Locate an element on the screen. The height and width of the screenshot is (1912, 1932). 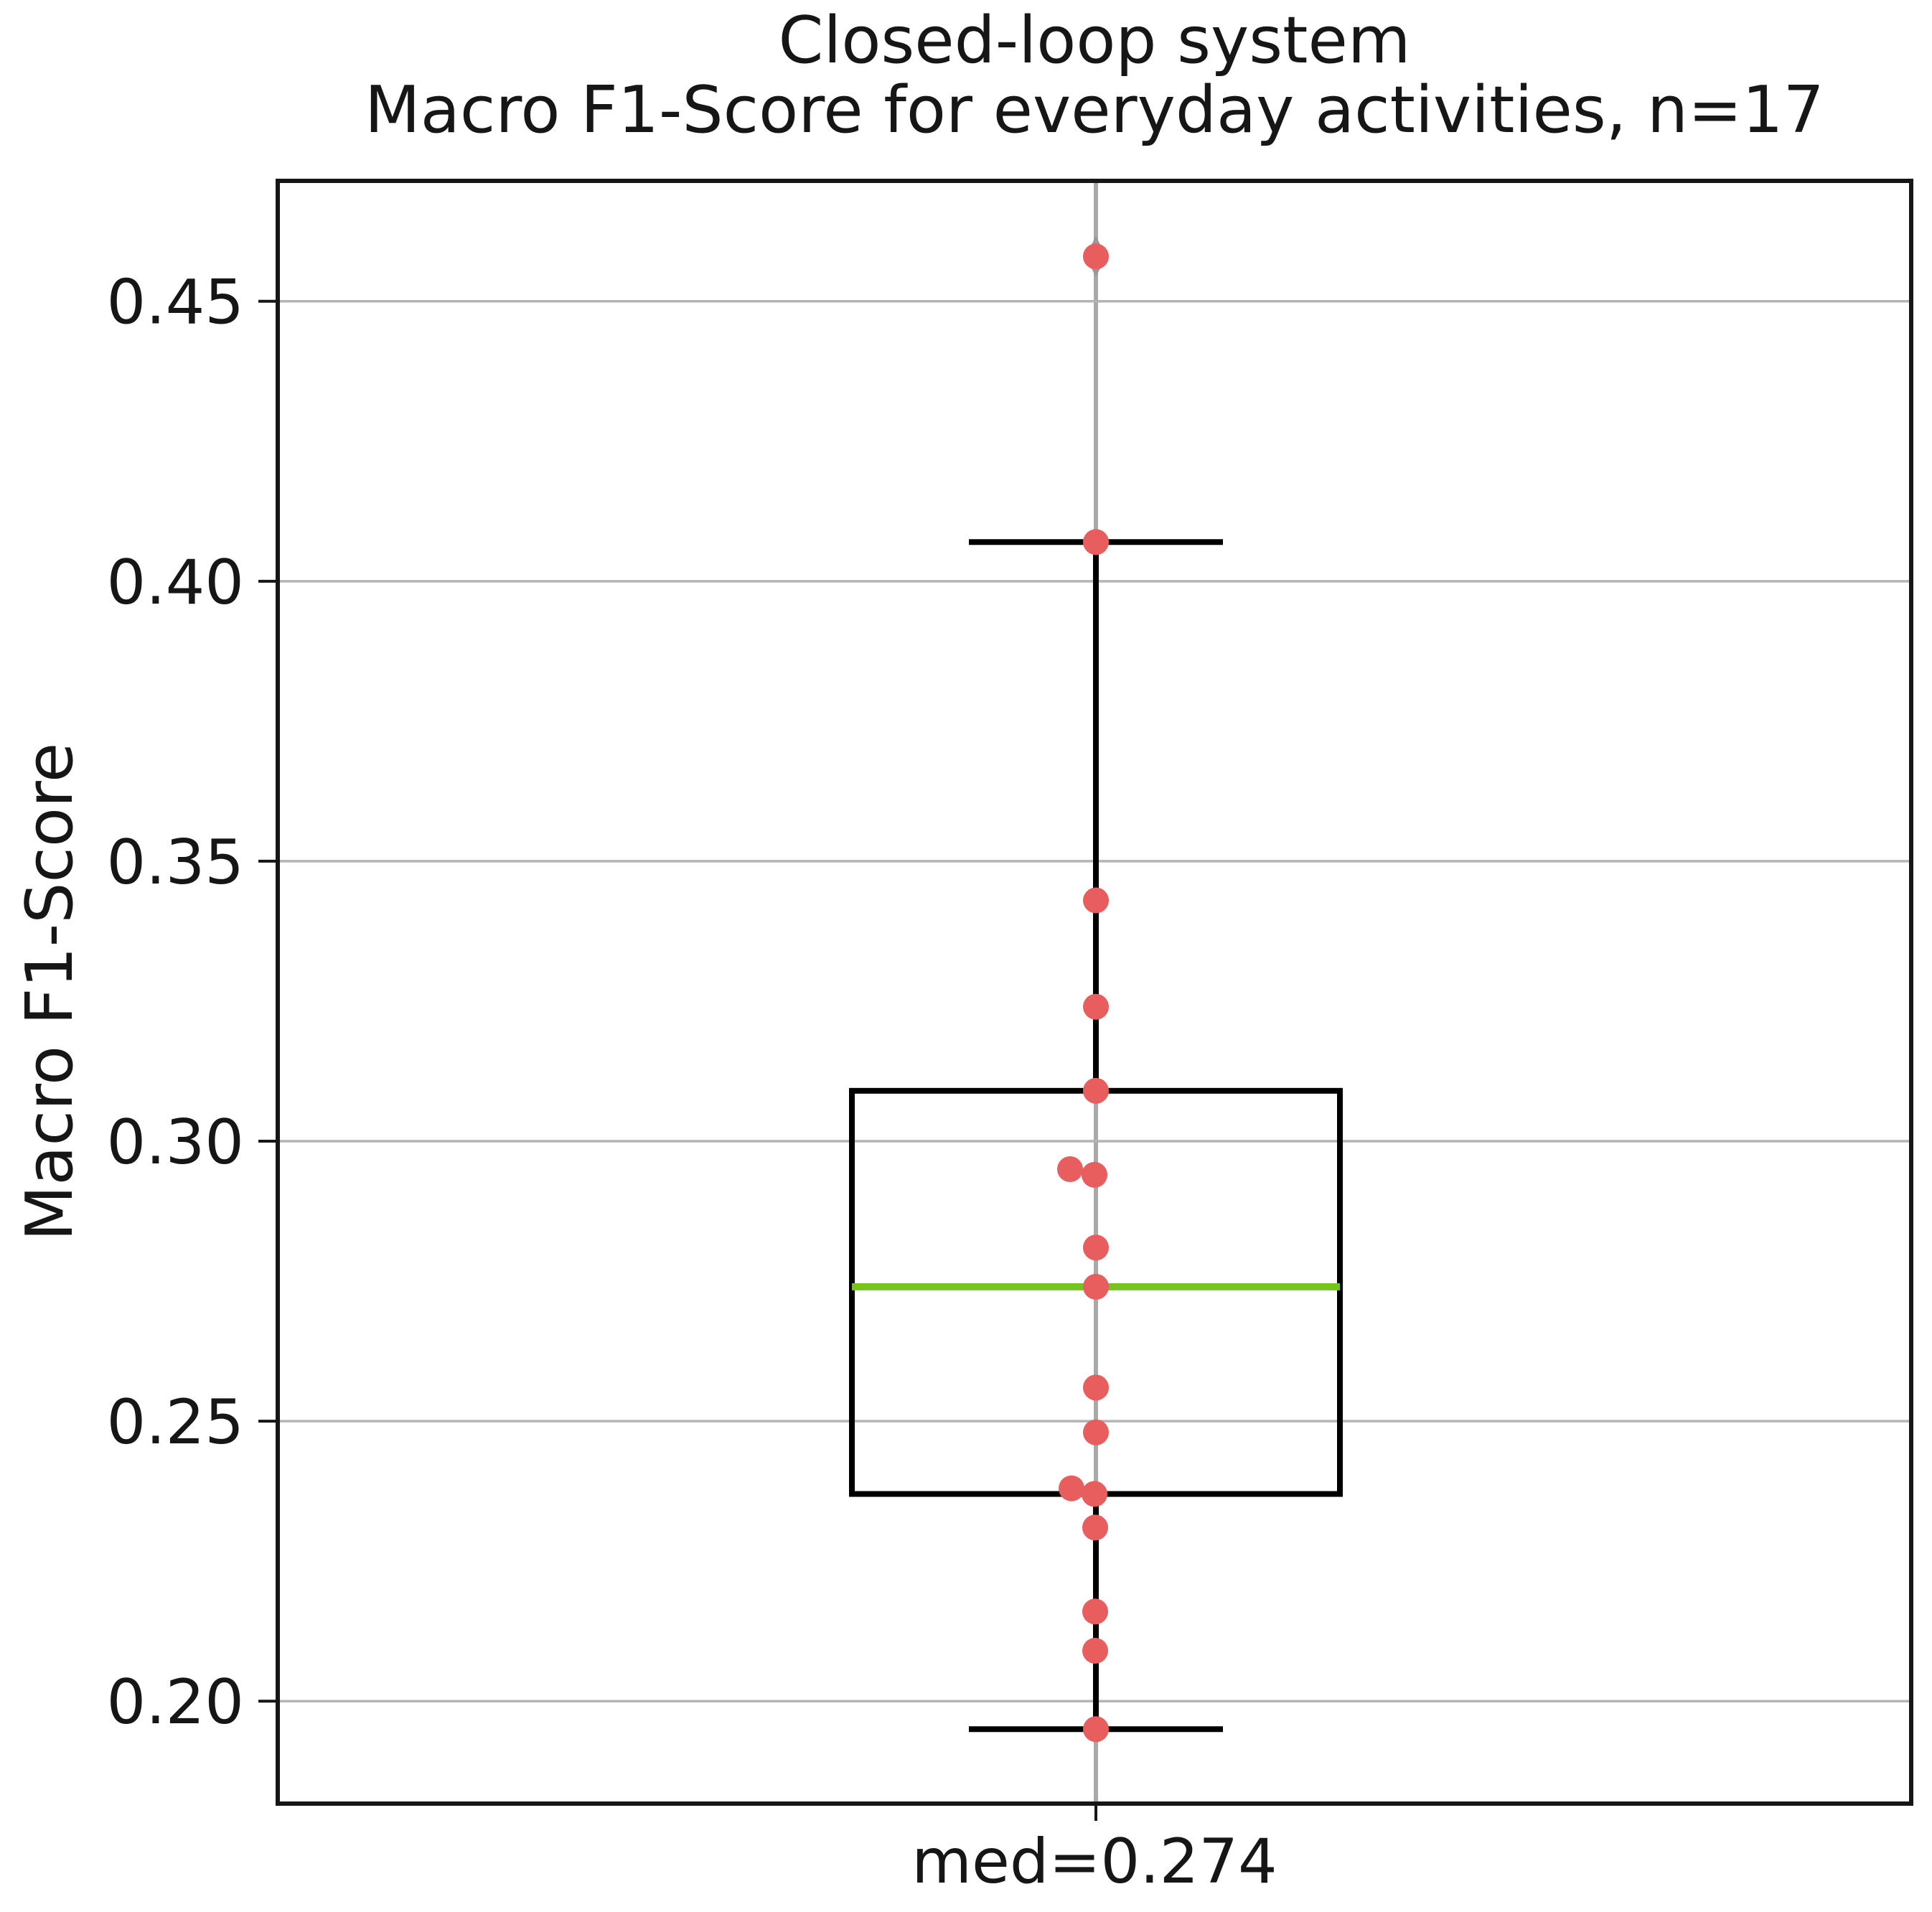
data-point-0.256 is located at coordinates (1096, 1388).